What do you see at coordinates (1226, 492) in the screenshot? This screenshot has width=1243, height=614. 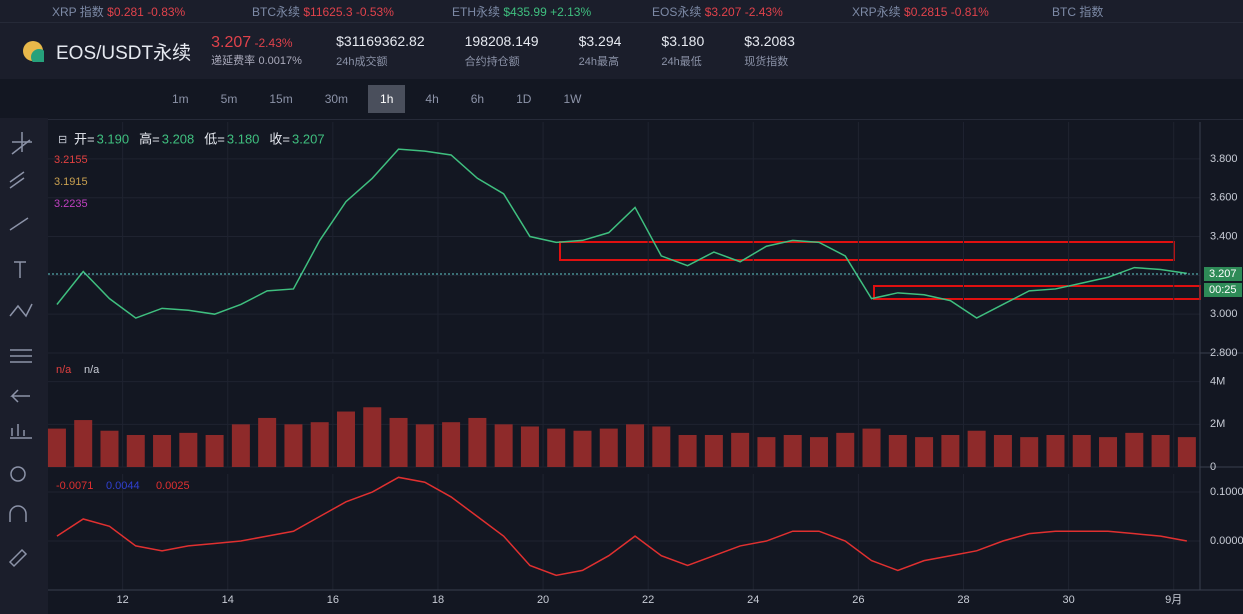 I see `y-tick-label: 0.1000` at bounding box center [1226, 492].